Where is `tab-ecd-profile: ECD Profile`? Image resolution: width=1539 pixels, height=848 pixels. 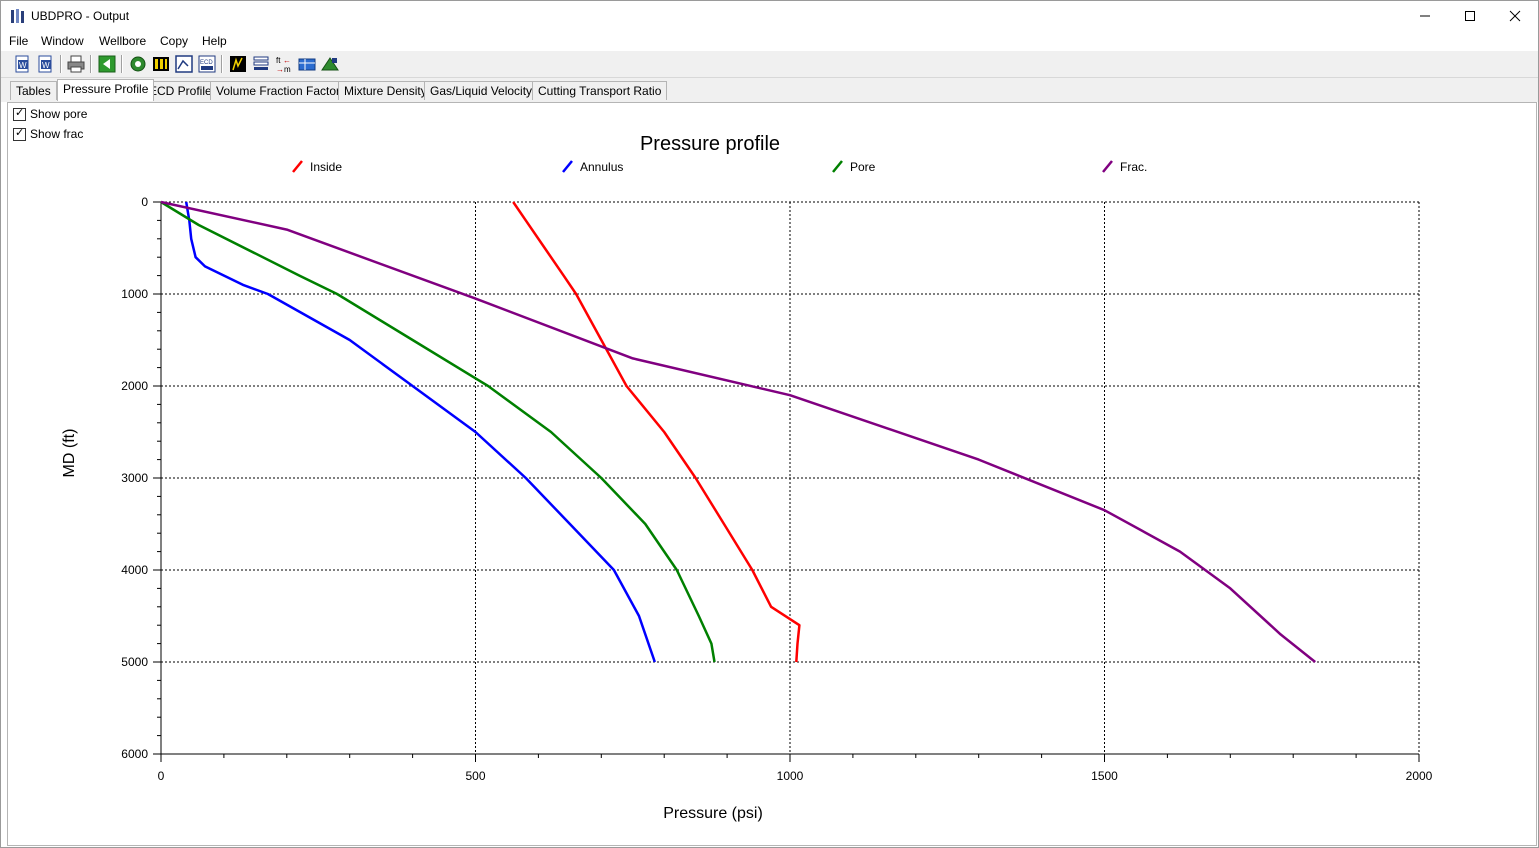
tab-ecd-profile: ECD Profile is located at coordinates (180, 90).